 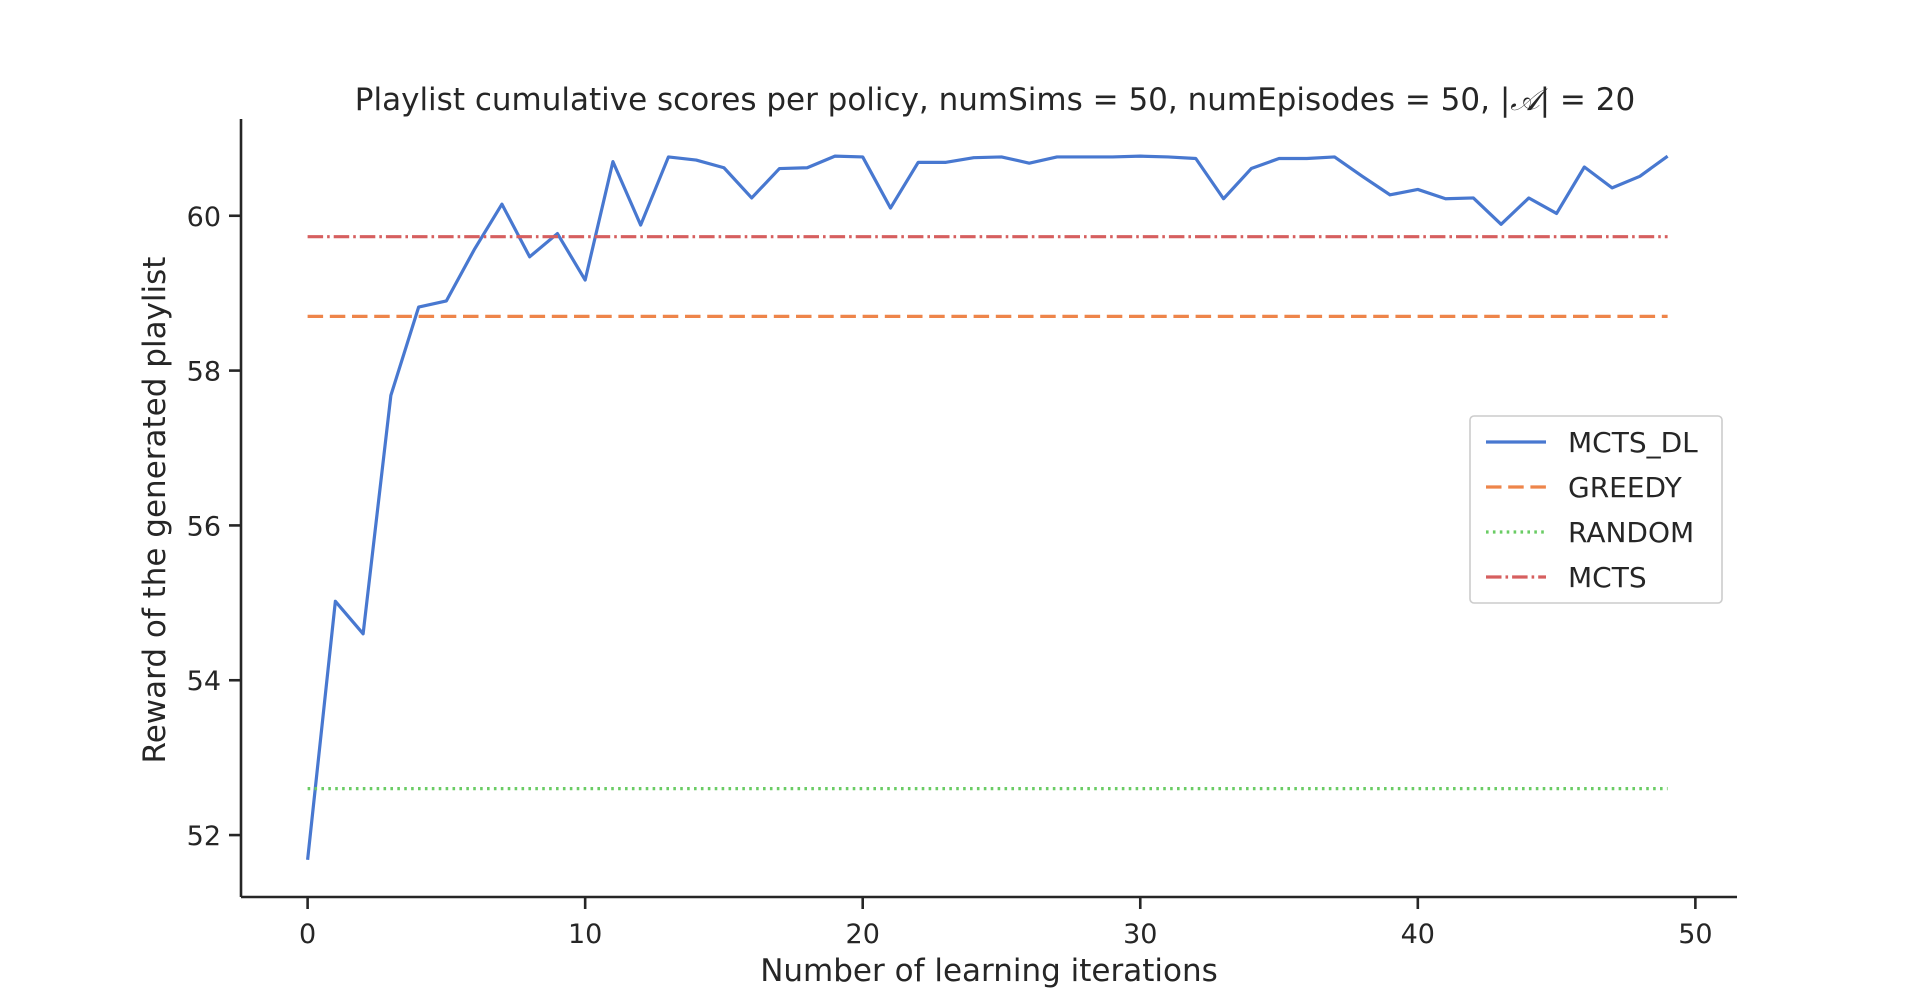 I want to click on legend-label: MCTS_DL, so click(x=1633, y=442).